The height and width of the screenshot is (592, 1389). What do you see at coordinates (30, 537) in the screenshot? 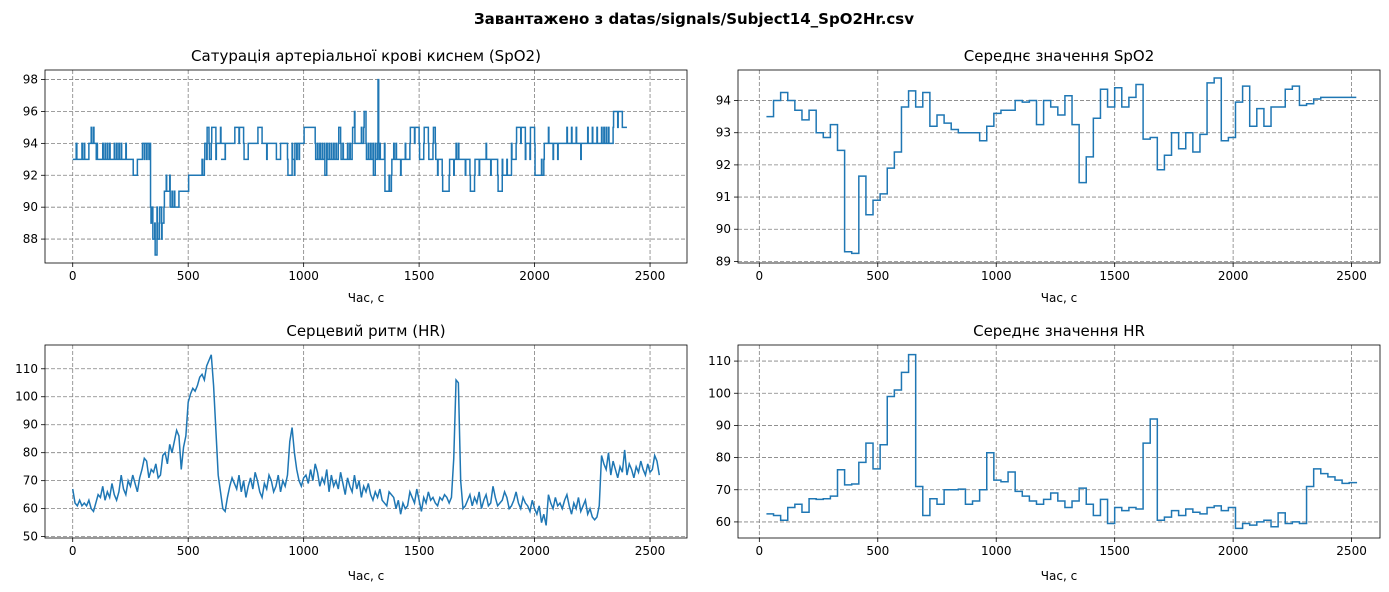
I see `y-tick-label: 50` at bounding box center [30, 537].